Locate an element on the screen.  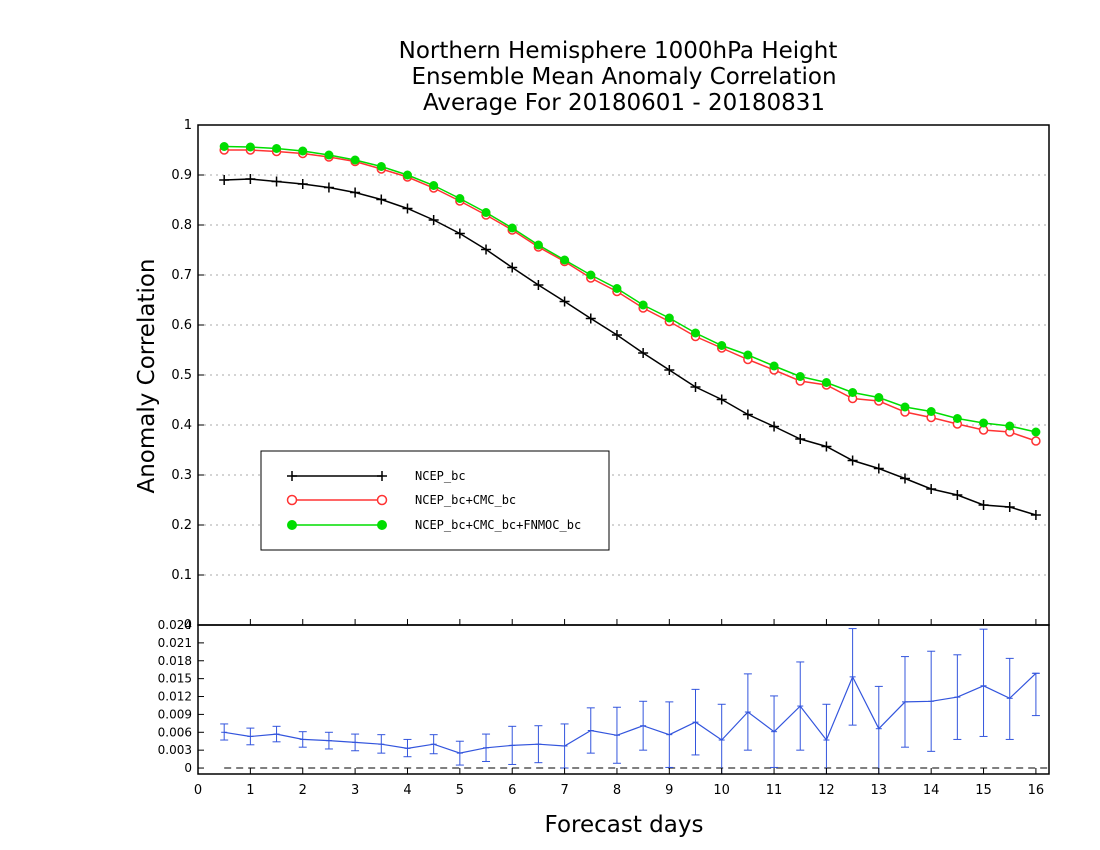
difference-line is located at coordinates (630, 713).